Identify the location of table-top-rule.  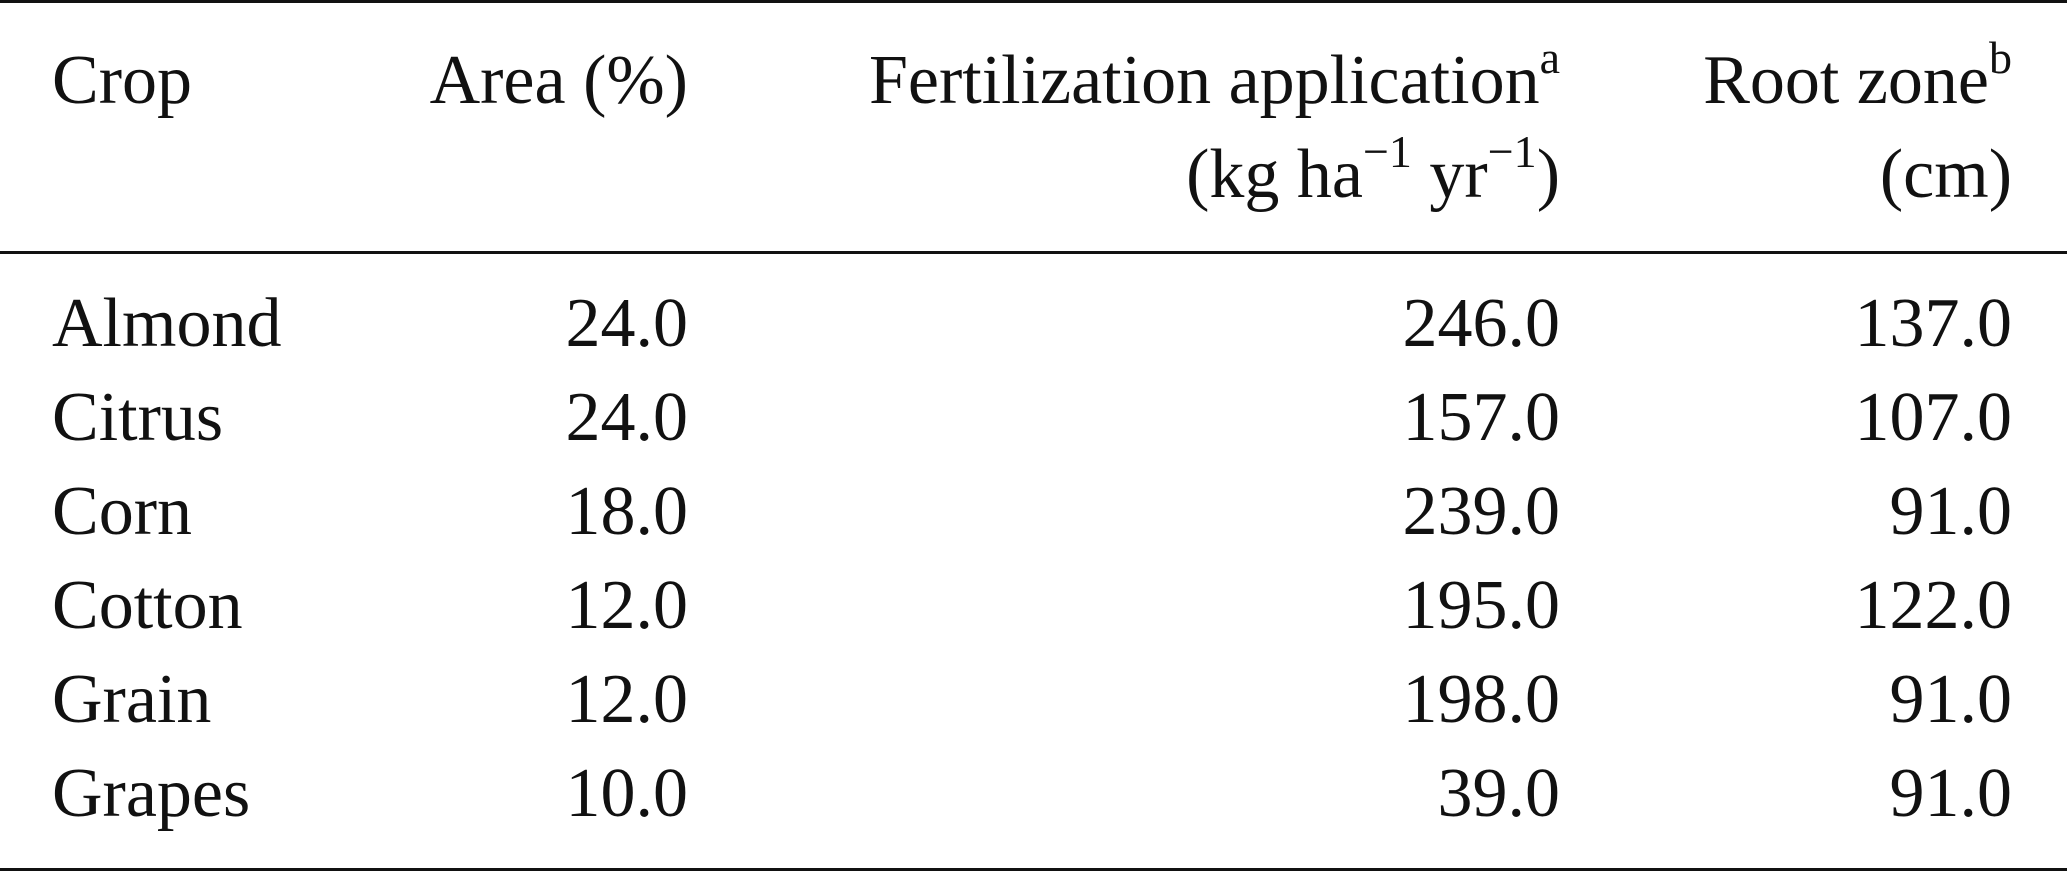
(1033, 1).